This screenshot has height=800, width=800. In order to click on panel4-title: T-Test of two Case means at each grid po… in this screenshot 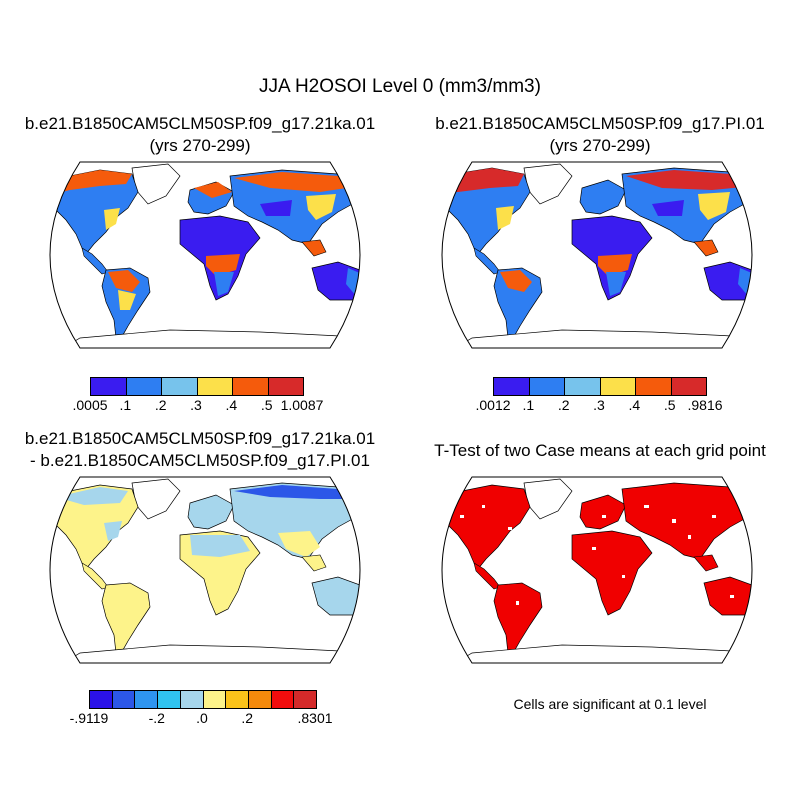, I will do `click(600, 450)`.